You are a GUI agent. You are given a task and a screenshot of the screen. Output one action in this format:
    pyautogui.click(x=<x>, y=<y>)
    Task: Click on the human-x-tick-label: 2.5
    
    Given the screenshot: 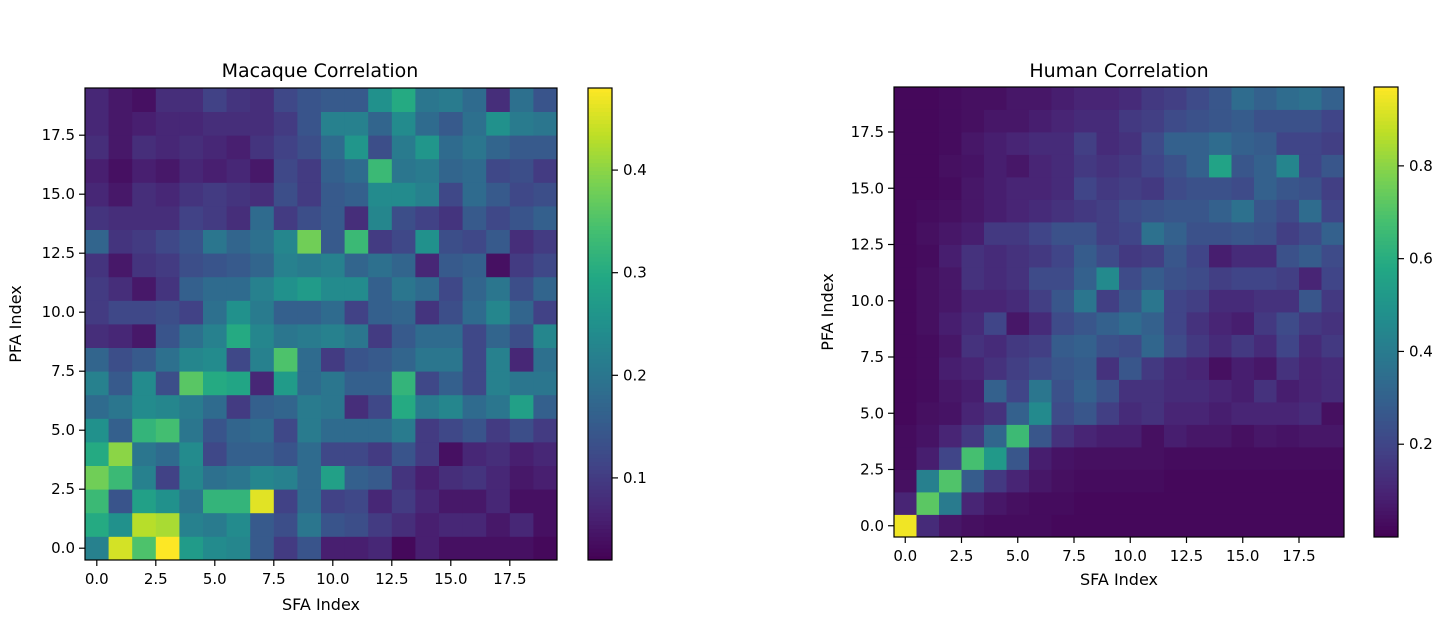 What is the action you would take?
    pyautogui.click(x=962, y=556)
    